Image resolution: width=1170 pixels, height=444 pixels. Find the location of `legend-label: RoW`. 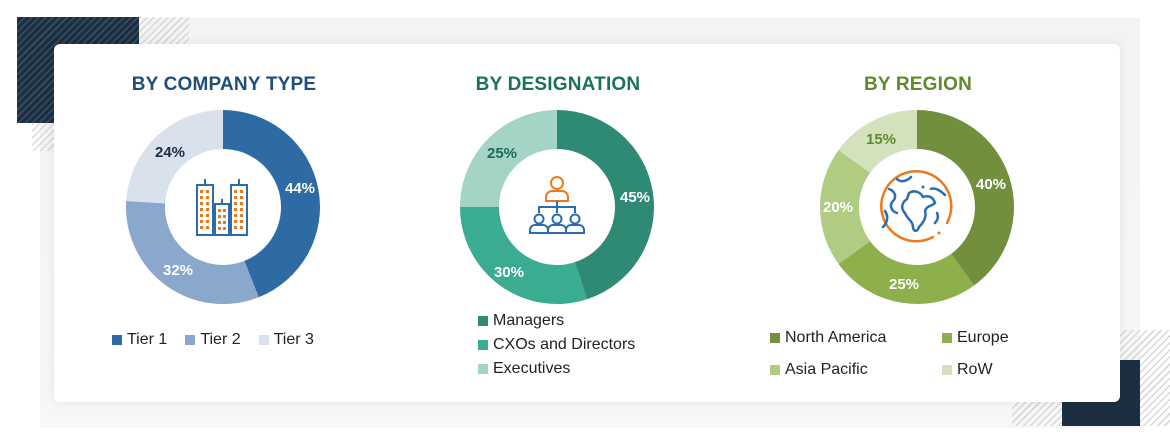

legend-label: RoW is located at coordinates (975, 369).